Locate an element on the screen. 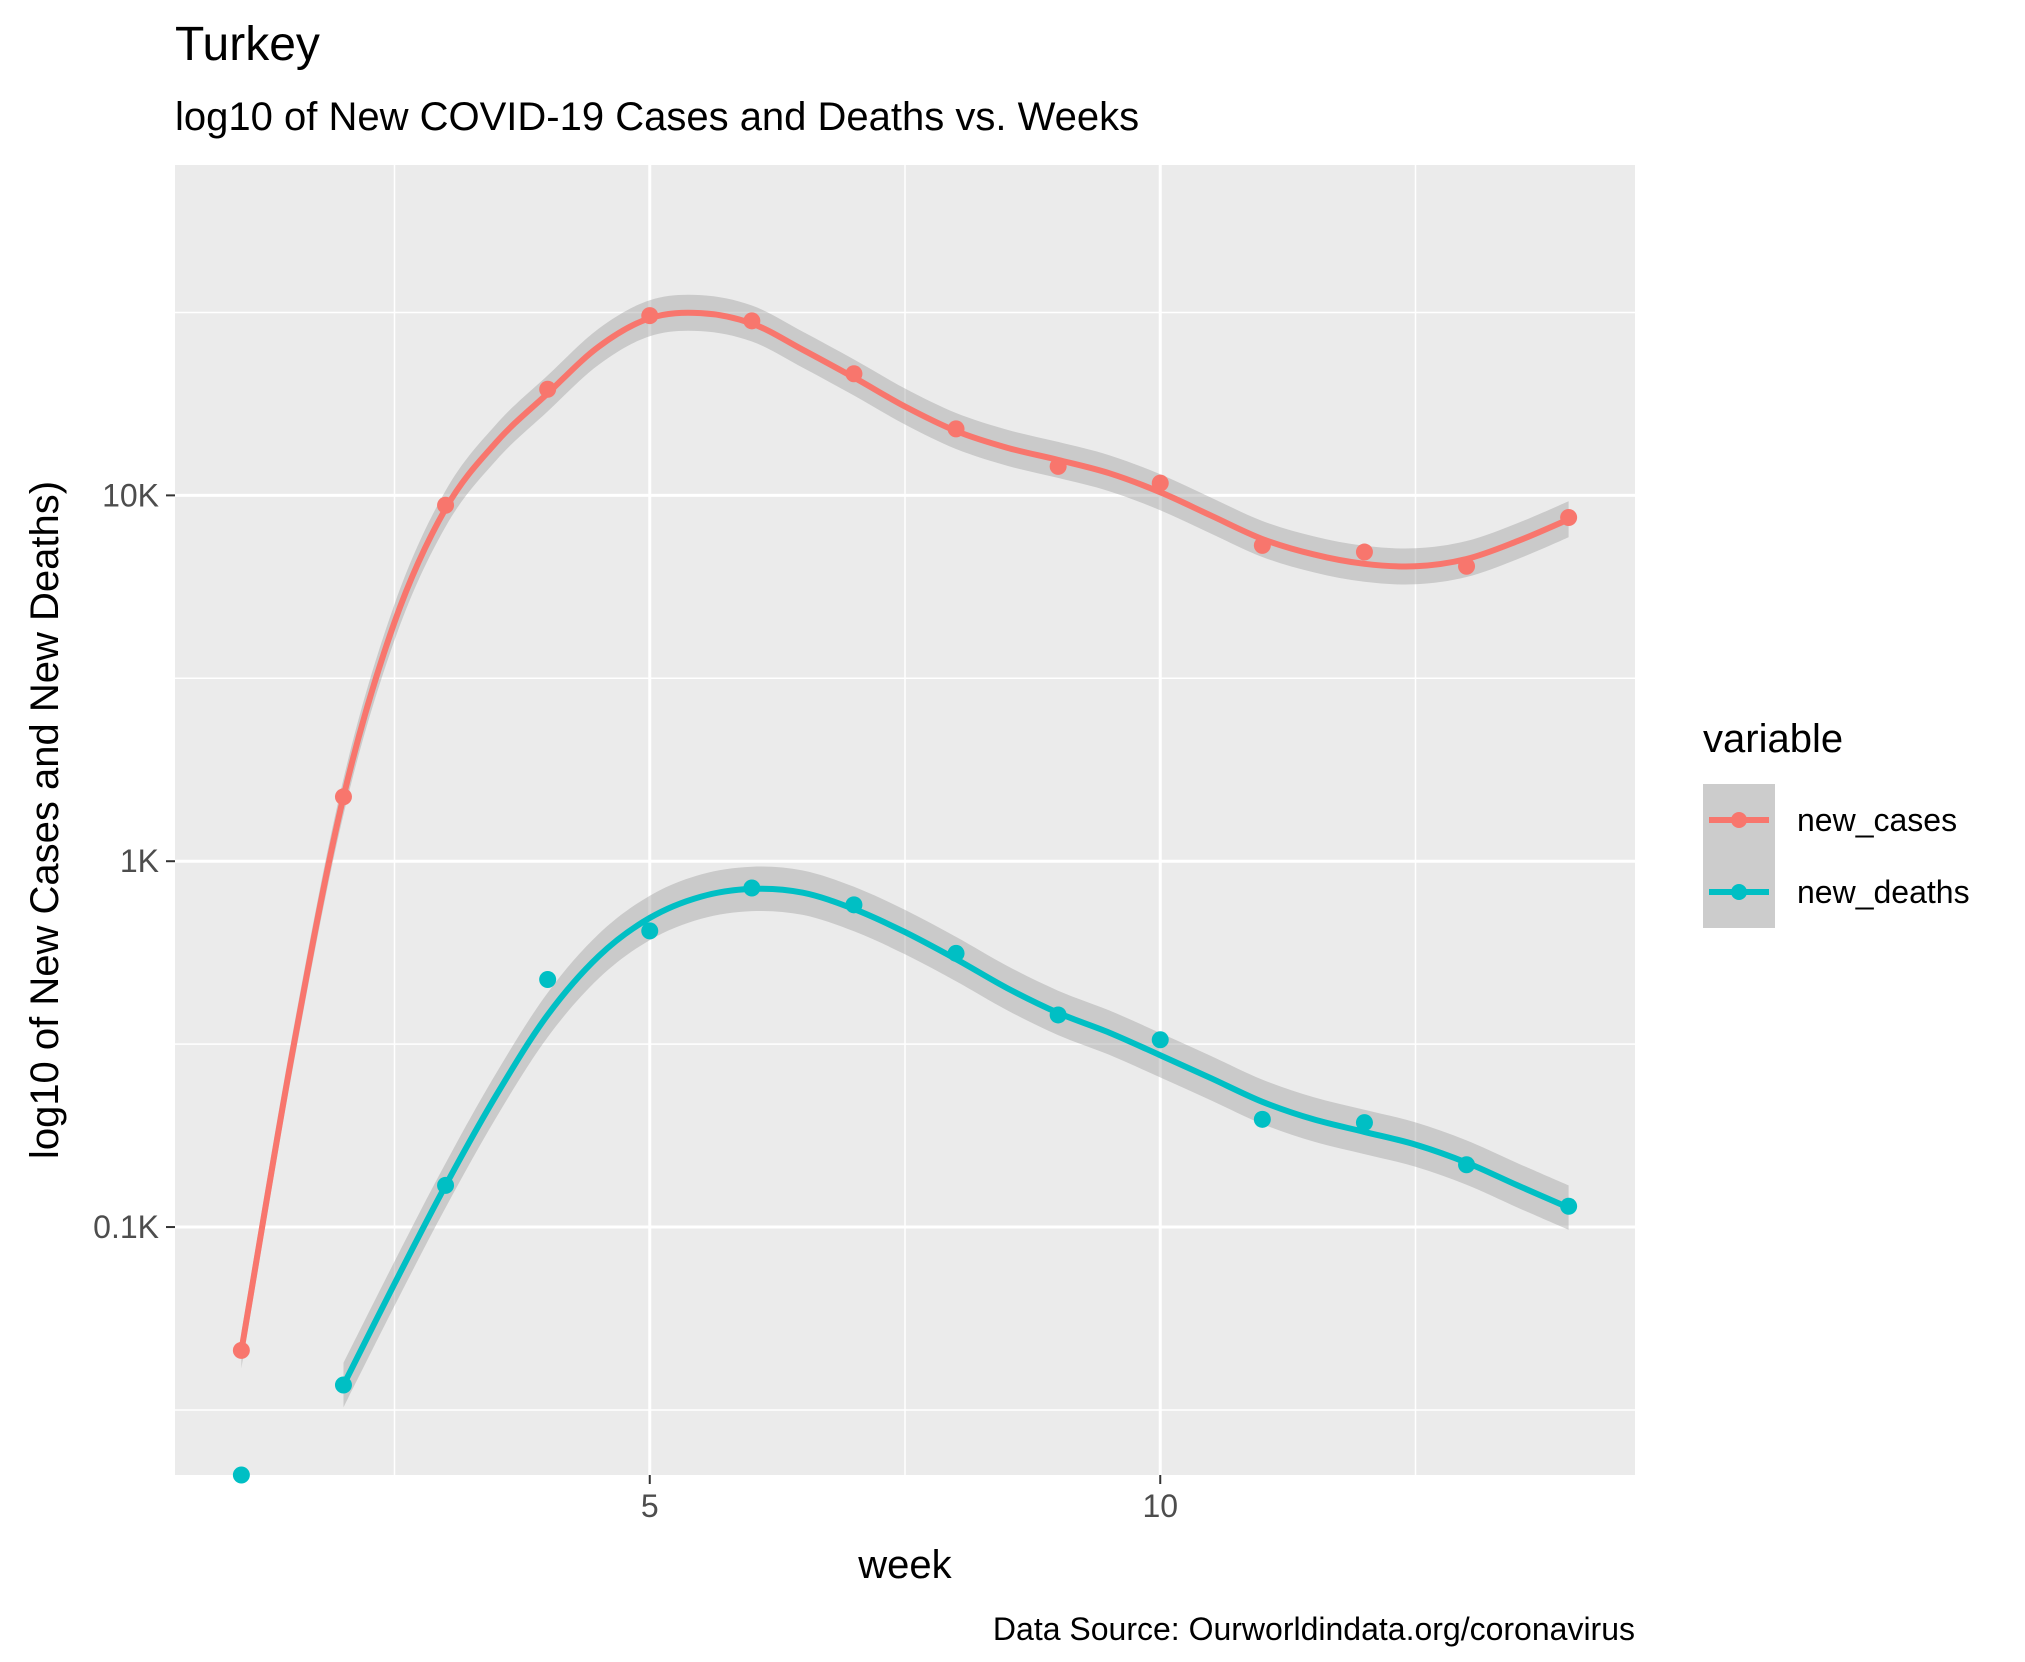  y-axis-title: log10 of New Cases and New Deaths) is located at coordinates (45, 820).